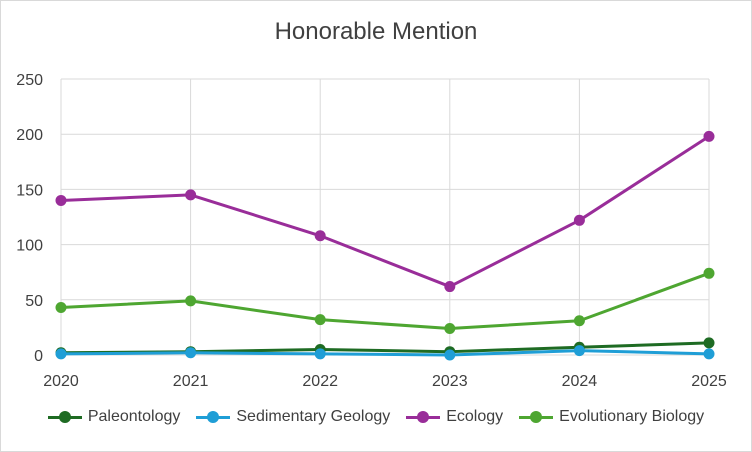  I want to click on y-tick-label: 200, so click(29, 135).